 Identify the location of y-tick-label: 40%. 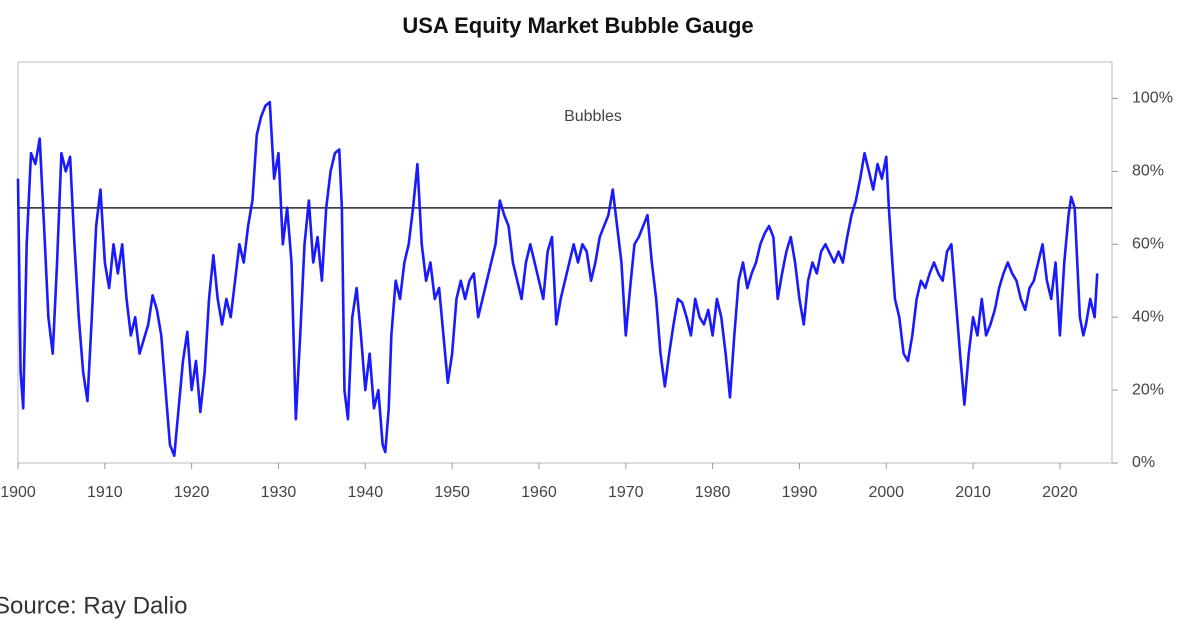
(1148, 316).